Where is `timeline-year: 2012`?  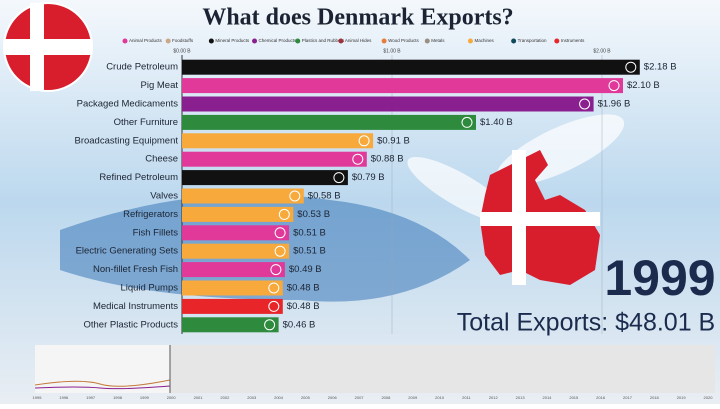 timeline-year: 2012 is located at coordinates (494, 397).